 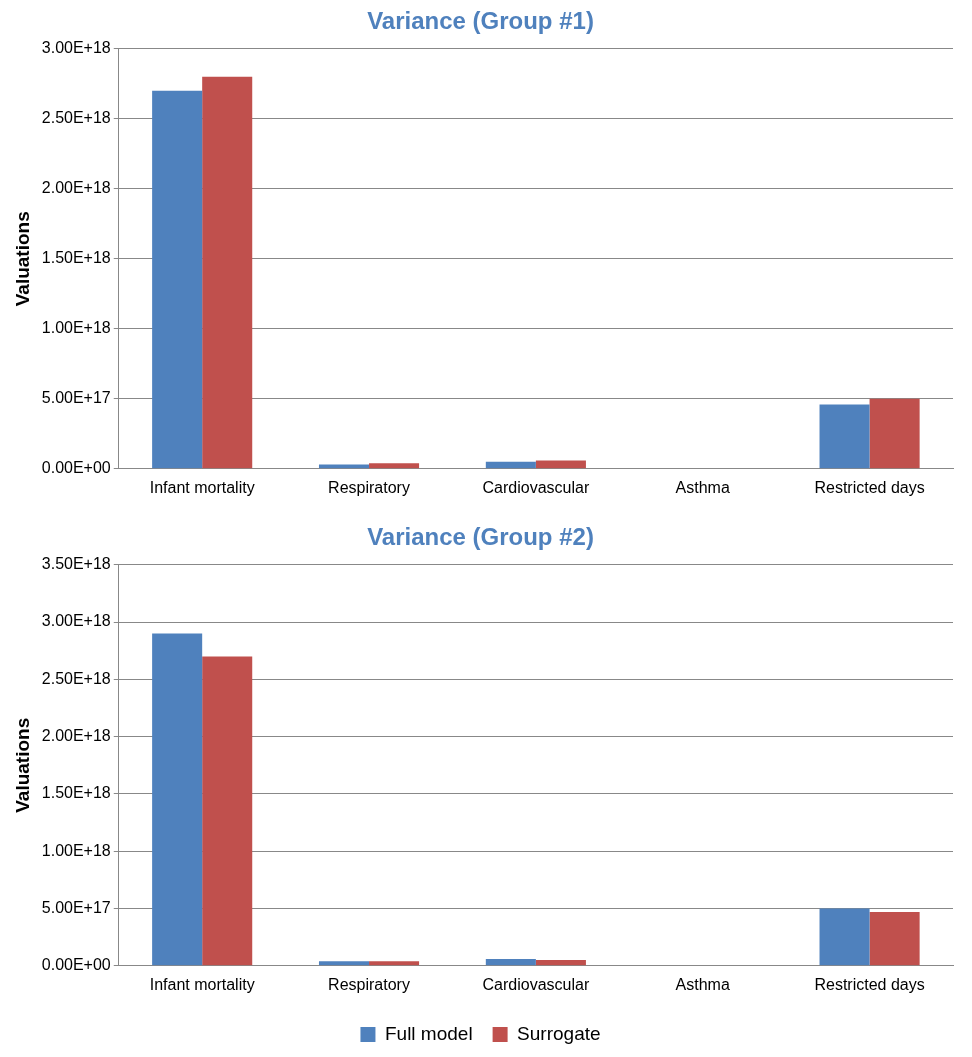 I want to click on legend-label: Full model, so click(x=428, y=1033).